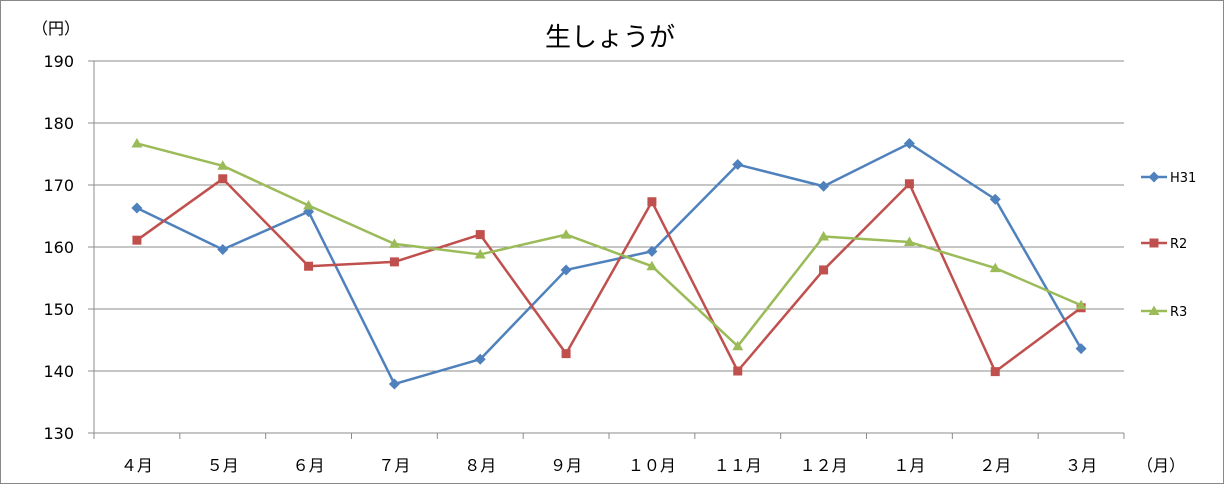 The width and height of the screenshot is (1224, 484). I want to click on y-tick-label: 170, so click(58, 185).